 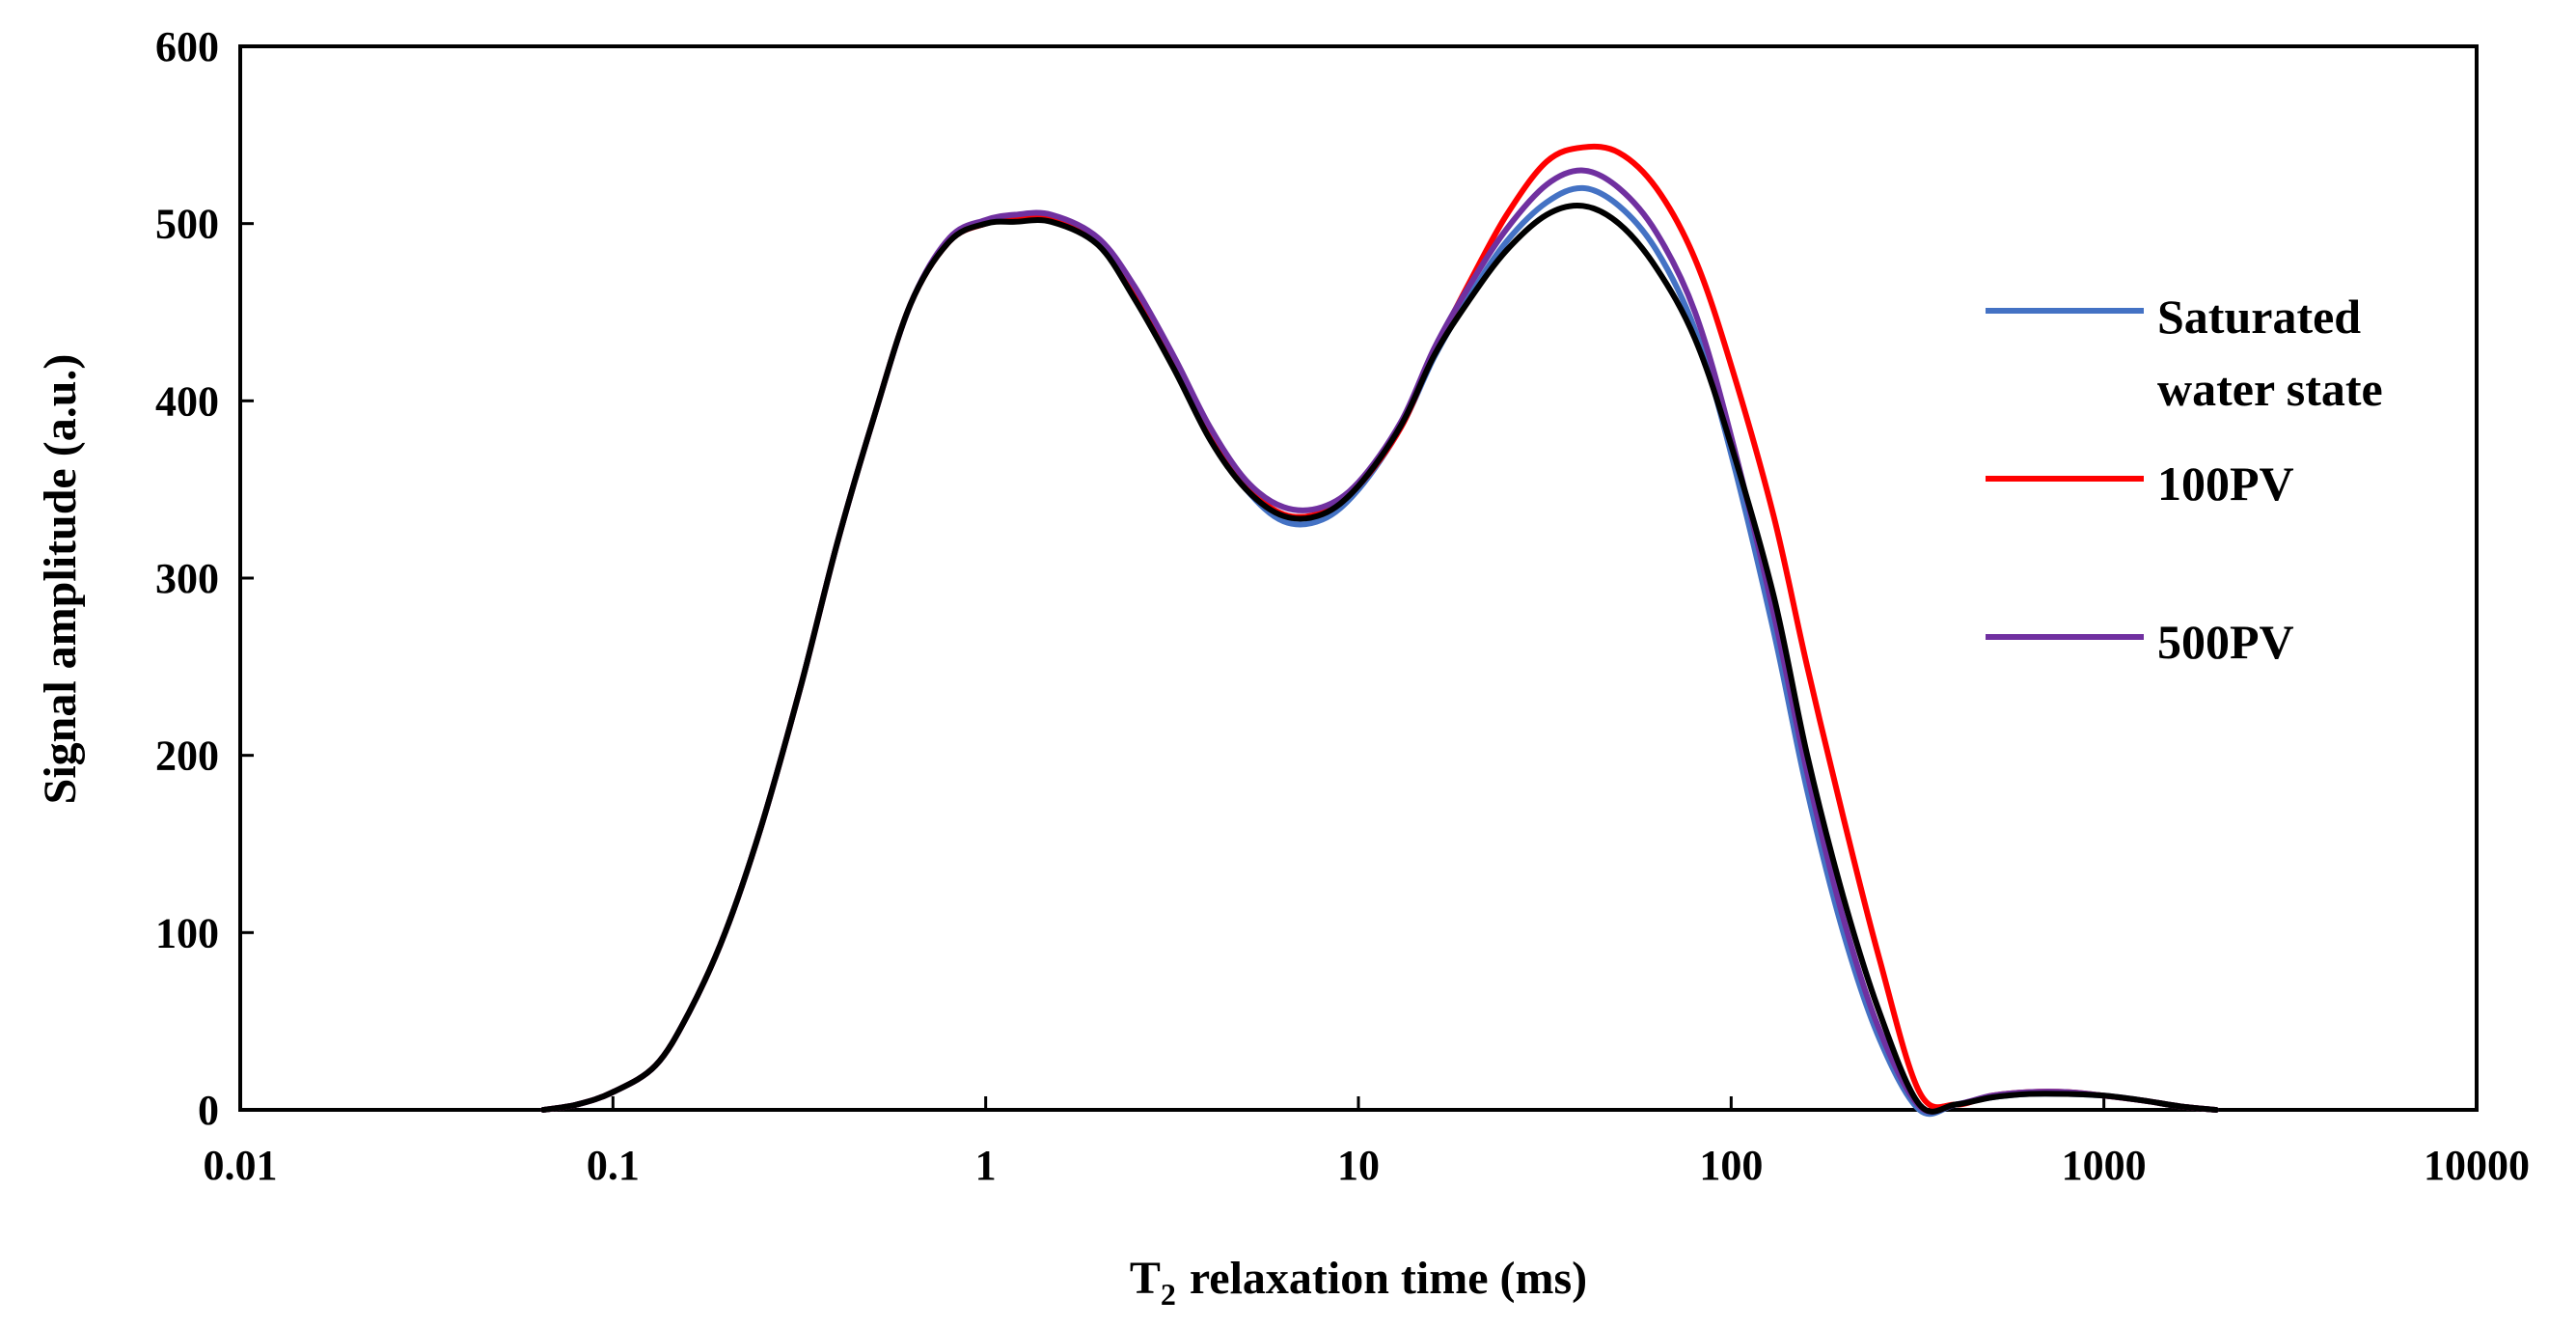 I want to click on x-tick-label: 0.1, so click(x=614, y=1165).